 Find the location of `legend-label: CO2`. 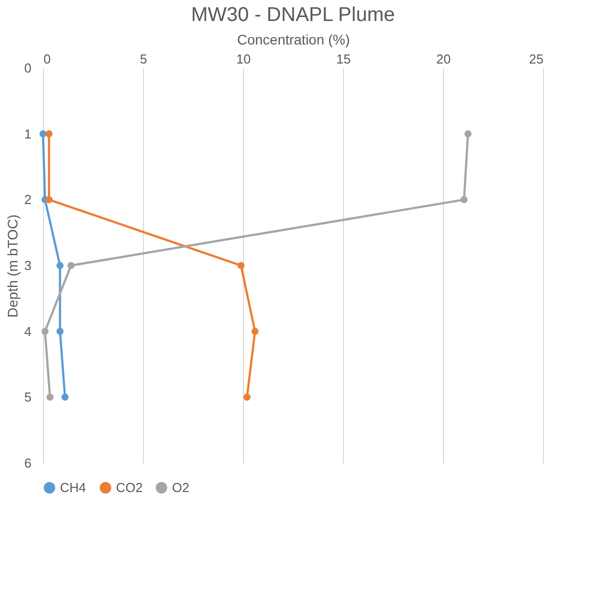

legend-label: CO2 is located at coordinates (129, 487).